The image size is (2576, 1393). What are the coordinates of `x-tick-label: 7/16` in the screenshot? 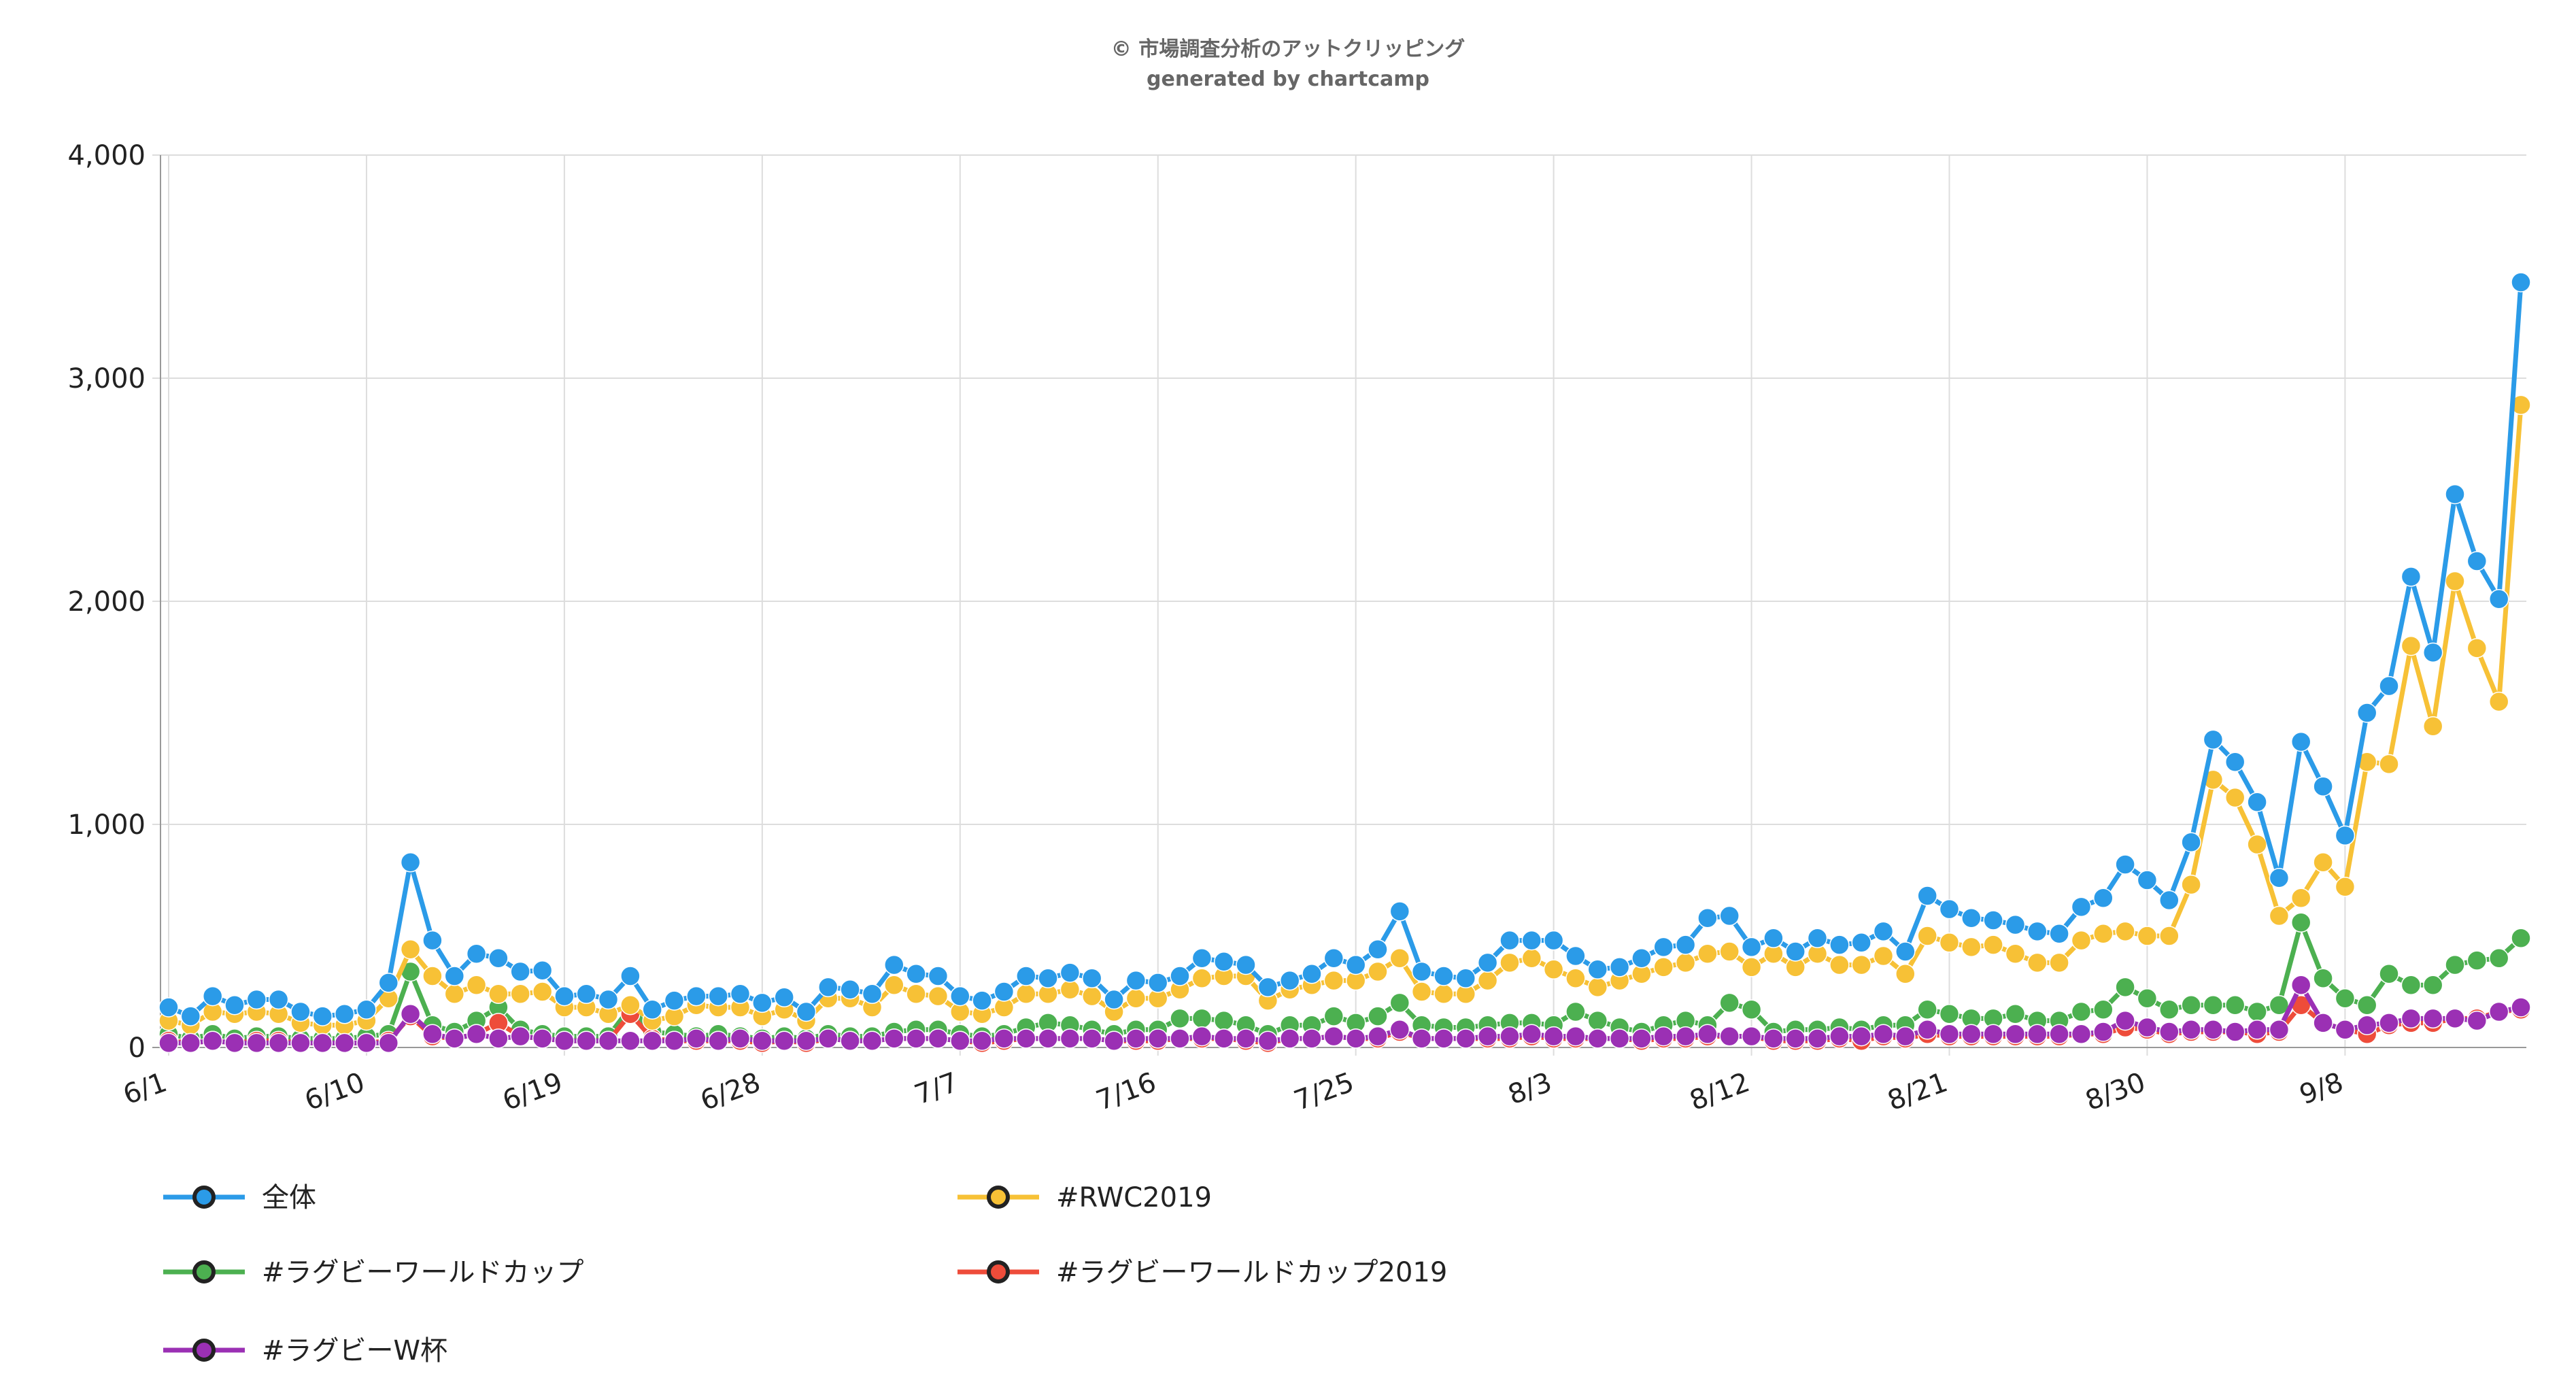 It's located at (1126, 1092).